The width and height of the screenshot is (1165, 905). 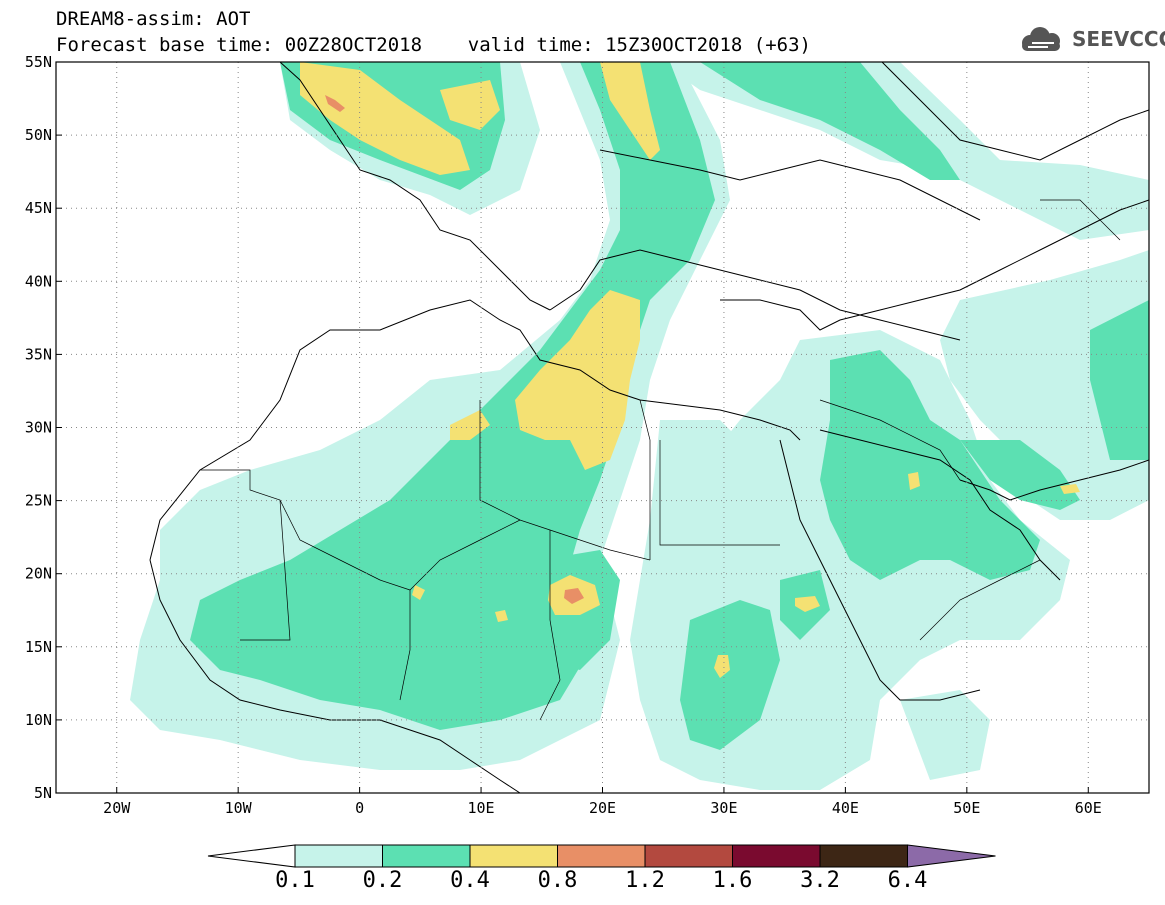 I want to click on lon-label: 10E, so click(x=481, y=808).